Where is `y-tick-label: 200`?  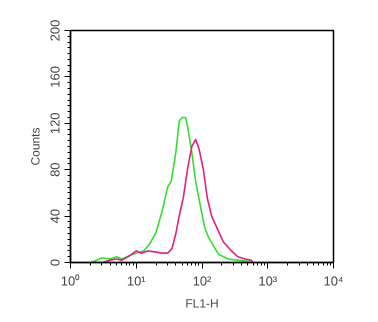 y-tick-label: 200 is located at coordinates (55, 31).